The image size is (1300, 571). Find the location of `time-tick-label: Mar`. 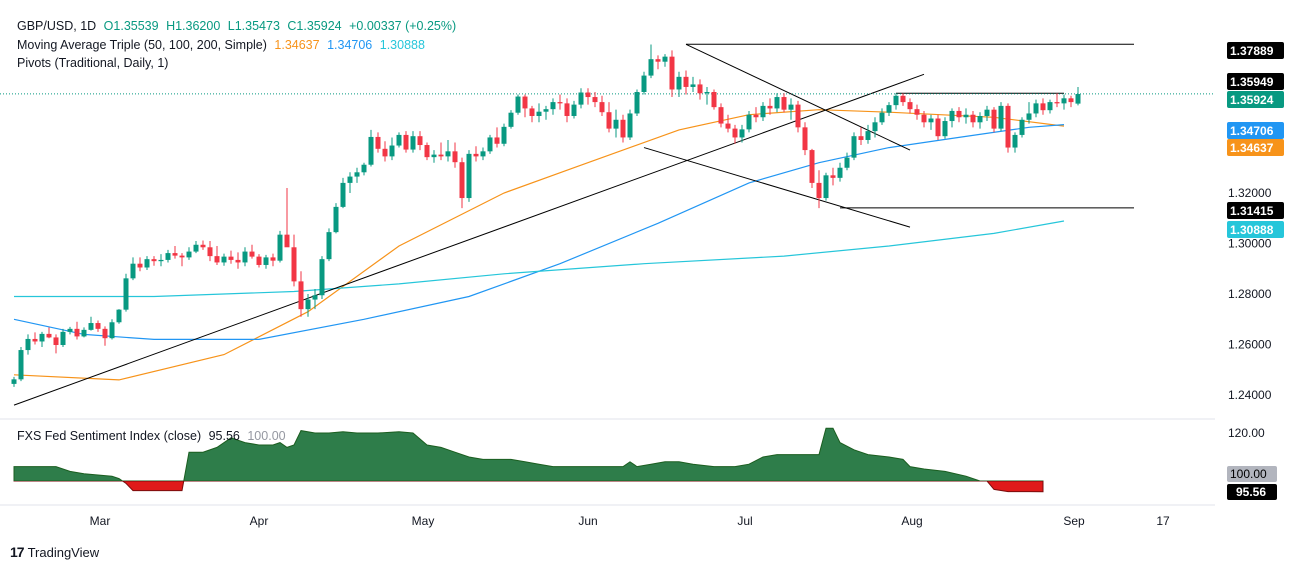

time-tick-label: Mar is located at coordinates (100, 521).